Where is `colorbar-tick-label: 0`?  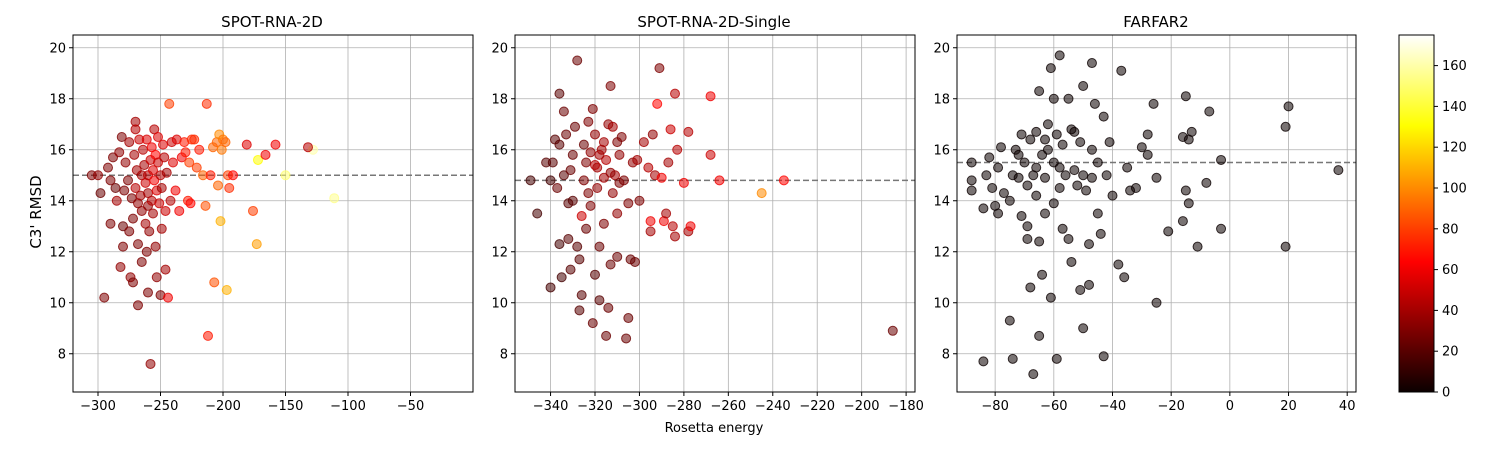 colorbar-tick-label: 0 is located at coordinates (1446, 393).